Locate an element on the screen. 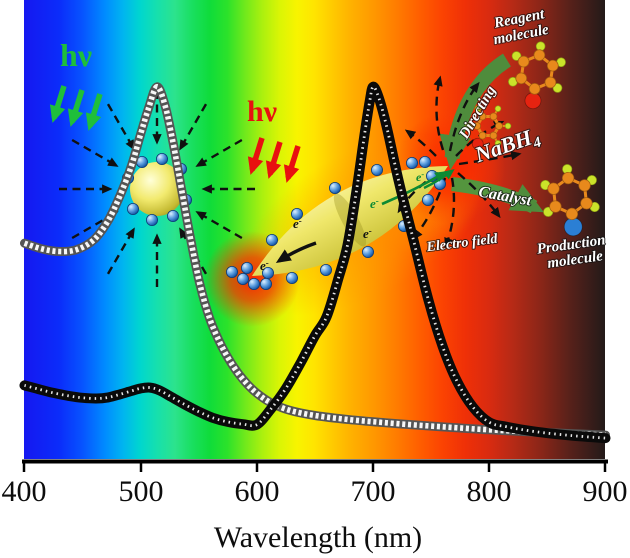  reagent-molecule is located at coordinates (537, 75).